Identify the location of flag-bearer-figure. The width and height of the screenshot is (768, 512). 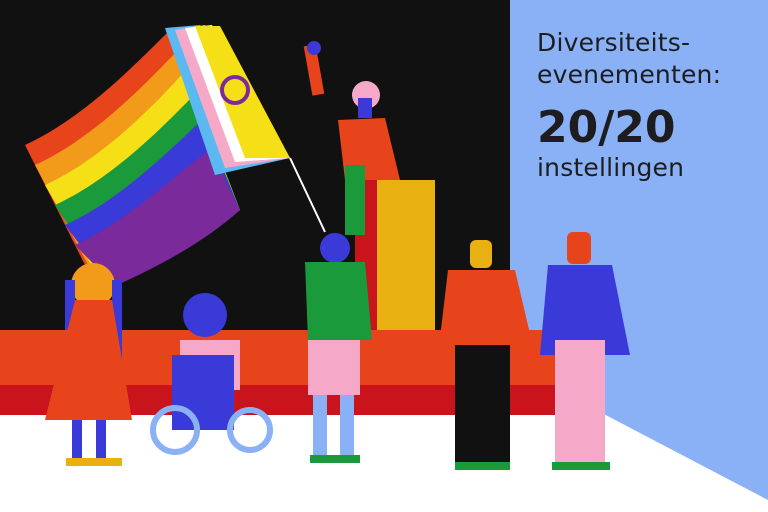
(88, 364).